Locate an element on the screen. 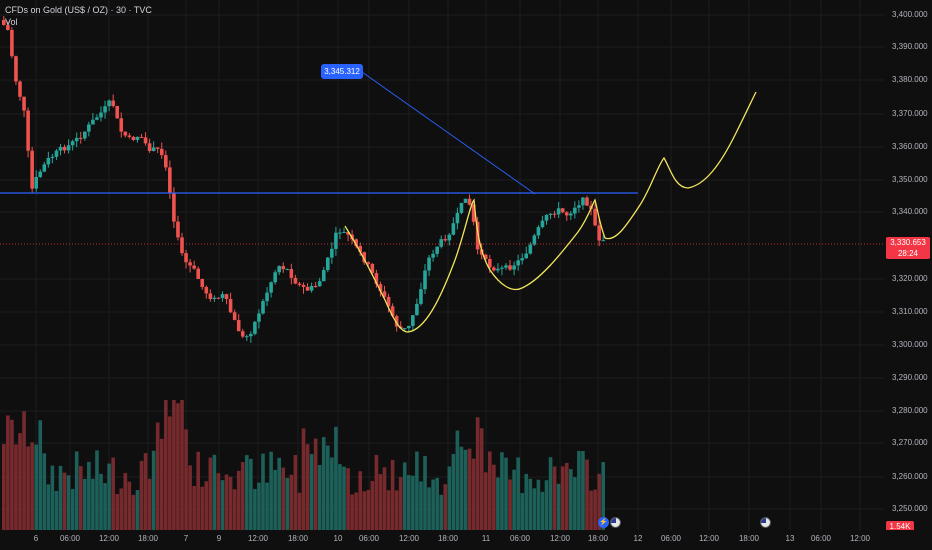 This screenshot has height=550, width=932. lightning-icon: ⚡ is located at coordinates (603, 522).